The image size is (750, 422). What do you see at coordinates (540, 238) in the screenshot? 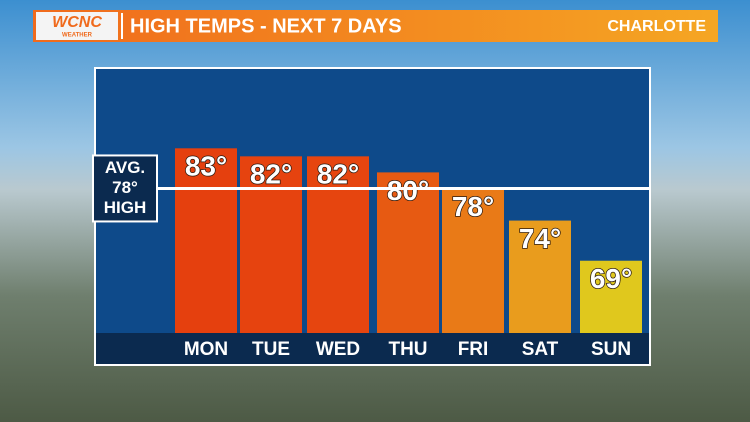
I see `value-label: 74°` at bounding box center [540, 238].